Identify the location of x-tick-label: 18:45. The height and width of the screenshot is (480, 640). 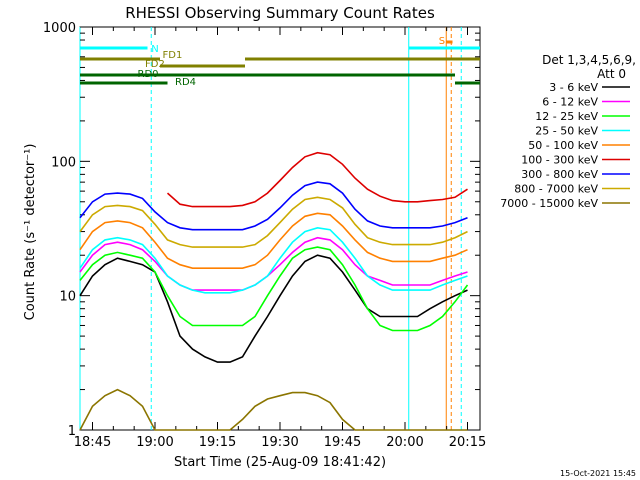
(92, 442).